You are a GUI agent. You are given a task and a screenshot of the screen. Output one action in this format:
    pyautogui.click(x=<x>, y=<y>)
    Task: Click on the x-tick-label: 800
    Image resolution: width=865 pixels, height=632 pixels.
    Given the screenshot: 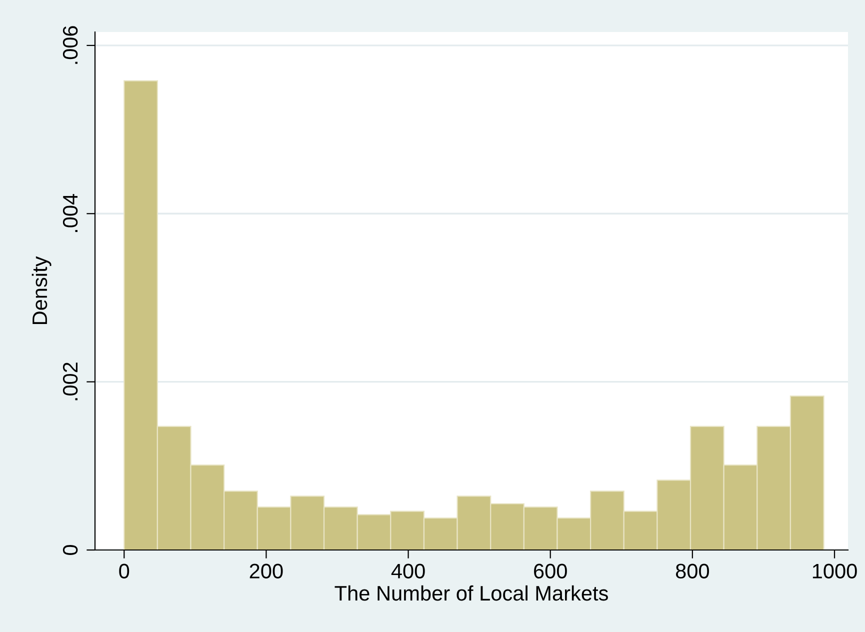 What is the action you would take?
    pyautogui.click(x=692, y=571)
    